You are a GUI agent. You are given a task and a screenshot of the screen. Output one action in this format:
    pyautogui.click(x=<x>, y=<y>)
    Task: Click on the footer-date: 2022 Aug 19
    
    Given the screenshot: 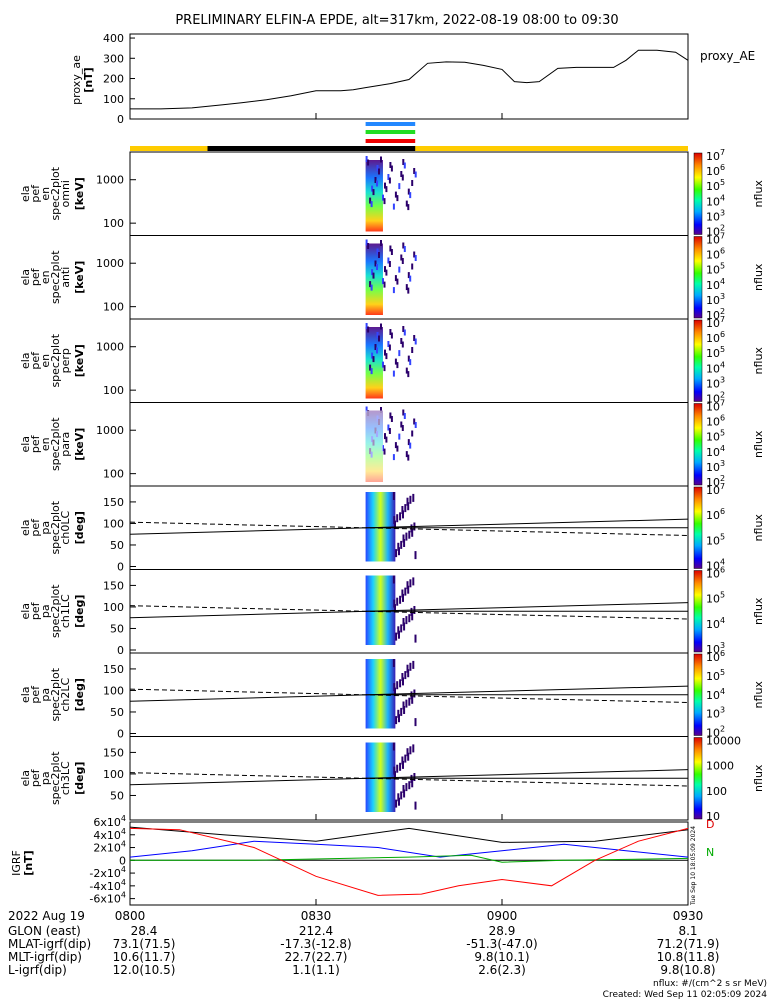 What is the action you would take?
    pyautogui.click(x=46, y=916)
    